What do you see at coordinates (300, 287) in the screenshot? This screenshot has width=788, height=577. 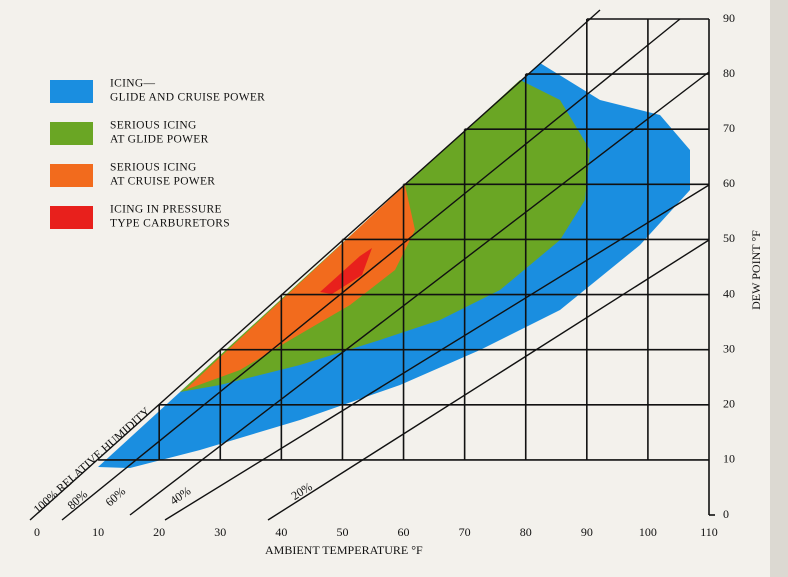 I see `region-cruise` at bounding box center [300, 287].